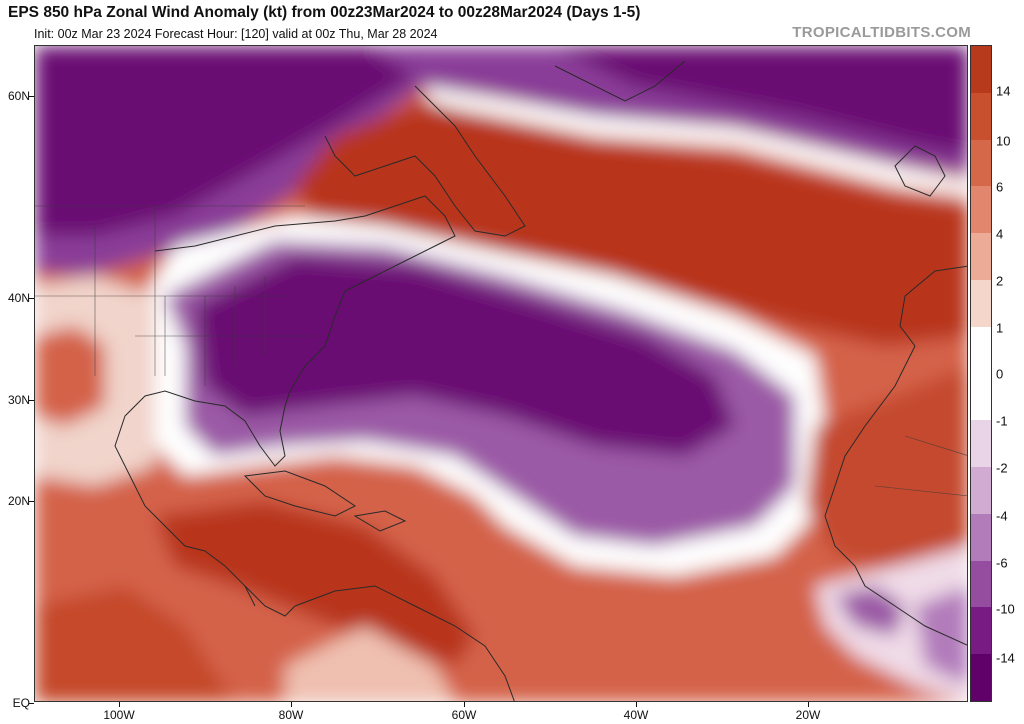  I want to click on lon-label: 100W, so click(119, 715).